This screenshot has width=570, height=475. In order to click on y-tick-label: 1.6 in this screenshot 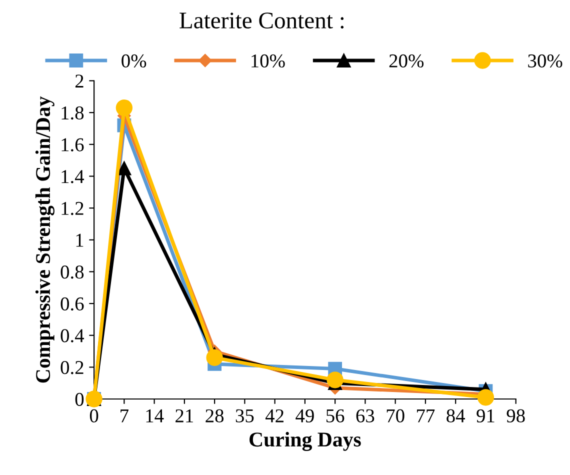, I will do `click(73, 145)`.